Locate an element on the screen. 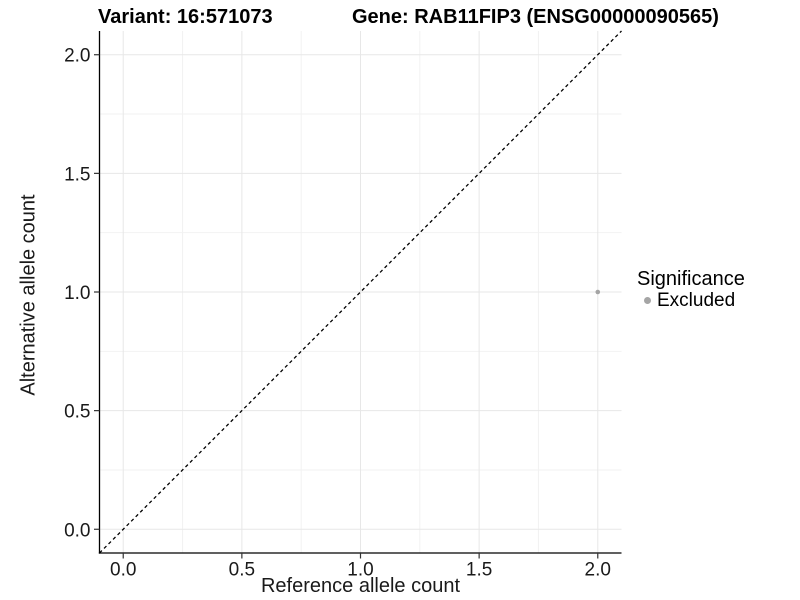  y-tick-label: 0.5 is located at coordinates (77, 412).